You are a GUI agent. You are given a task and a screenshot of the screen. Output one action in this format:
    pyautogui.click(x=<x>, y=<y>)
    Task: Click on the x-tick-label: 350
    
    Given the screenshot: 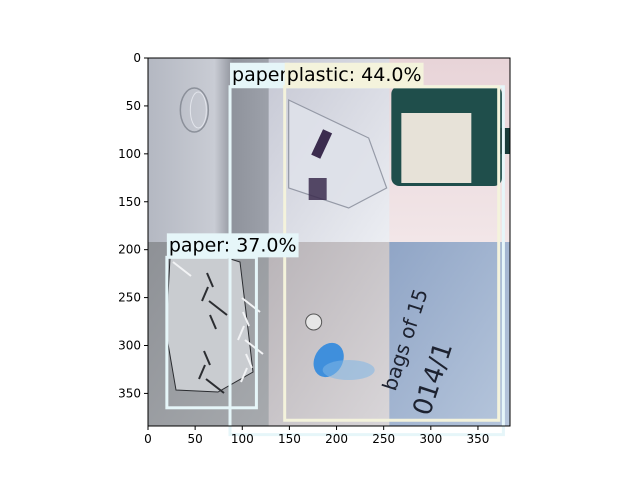 What is the action you would take?
    pyautogui.click(x=477, y=439)
    